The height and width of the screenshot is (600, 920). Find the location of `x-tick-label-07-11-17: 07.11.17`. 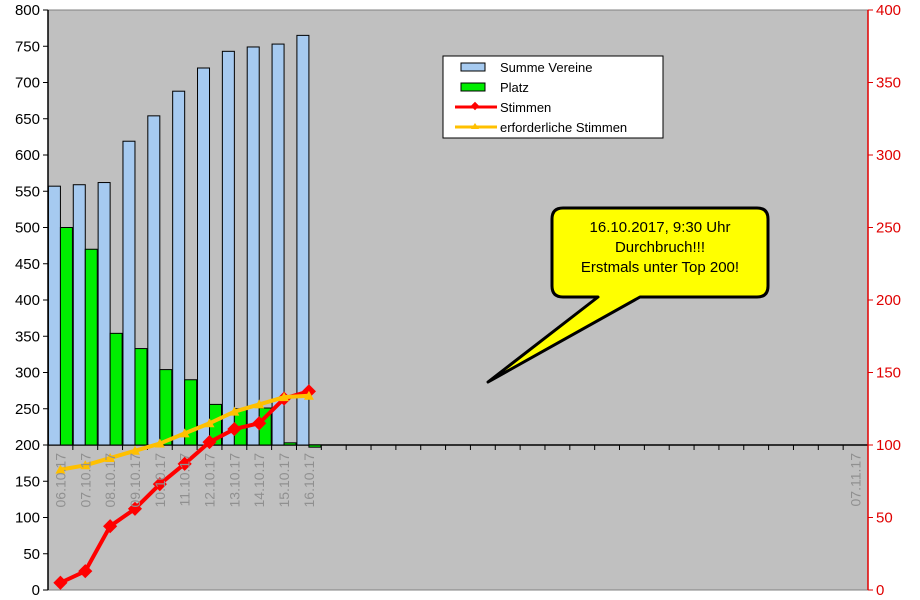

x-tick-label-07-11-17: 07.11.17 is located at coordinates (856, 480).